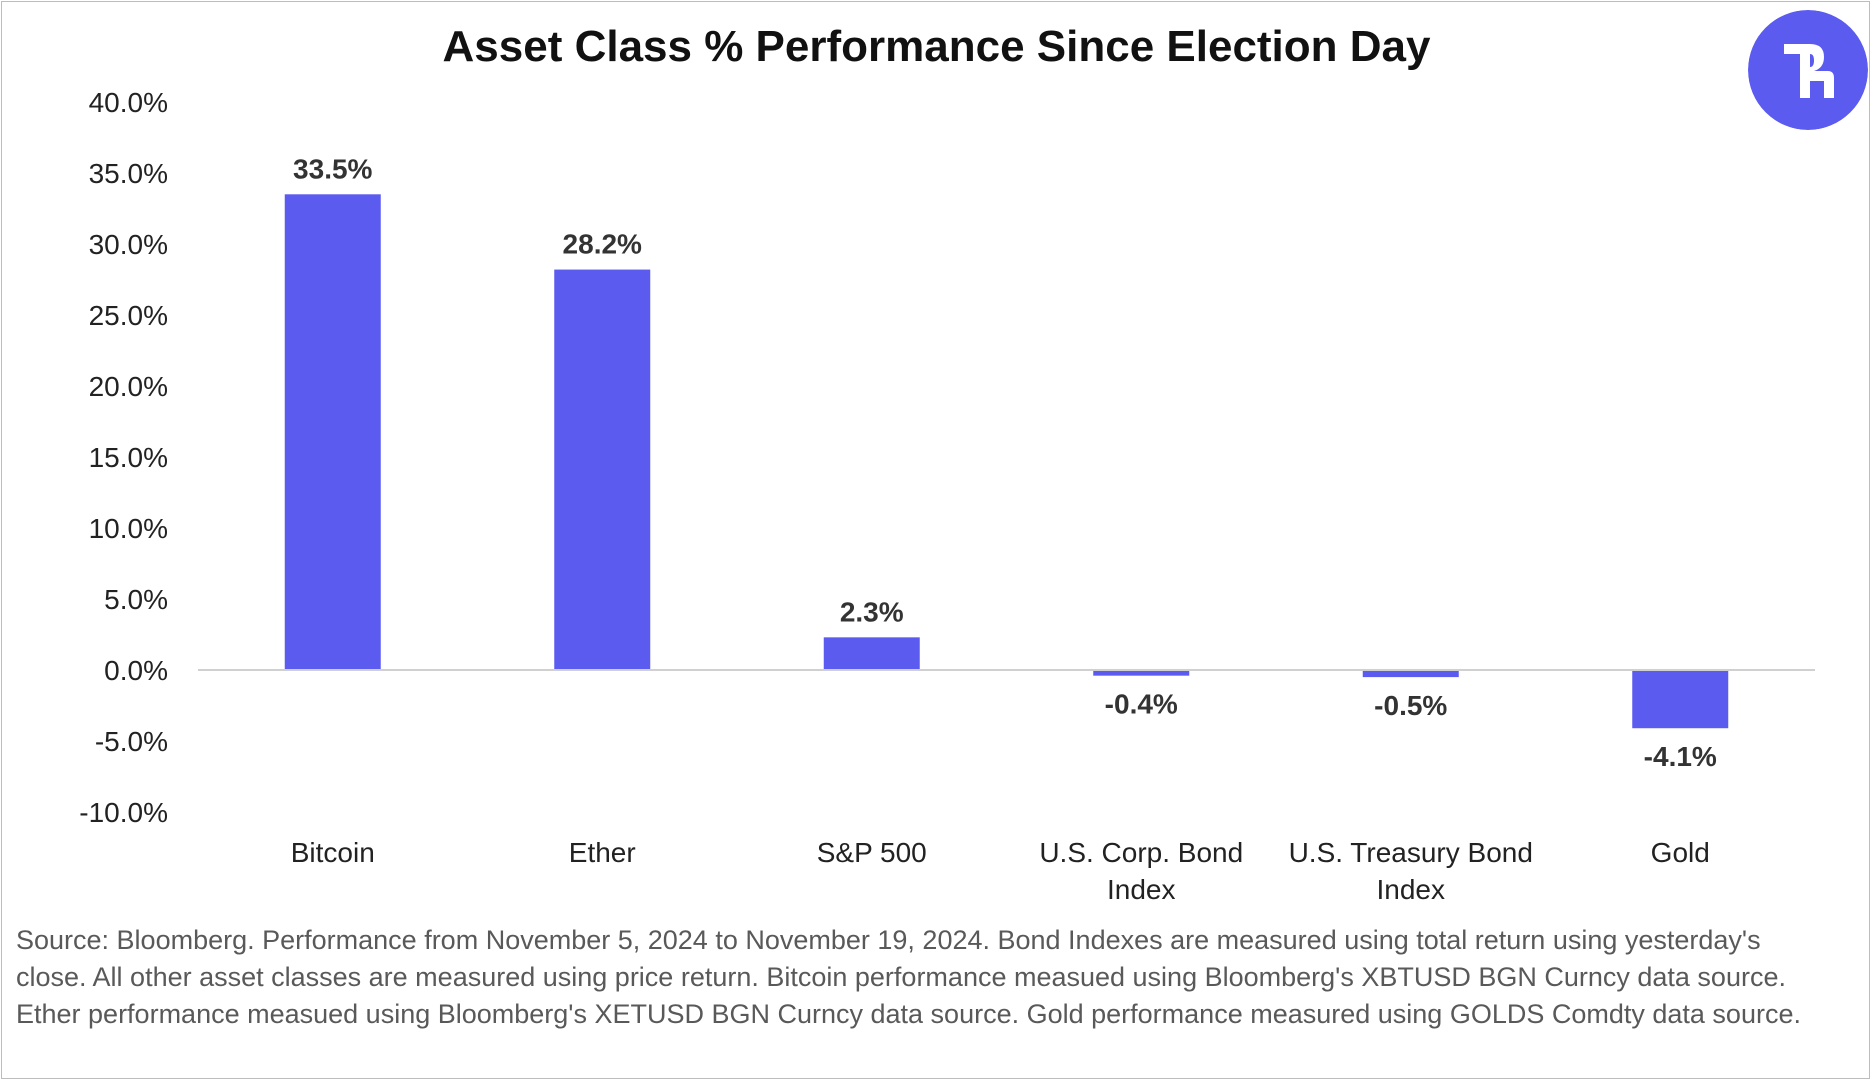  Describe the element at coordinates (1141, 704) in the screenshot. I see `data-label: -0.4%` at that location.